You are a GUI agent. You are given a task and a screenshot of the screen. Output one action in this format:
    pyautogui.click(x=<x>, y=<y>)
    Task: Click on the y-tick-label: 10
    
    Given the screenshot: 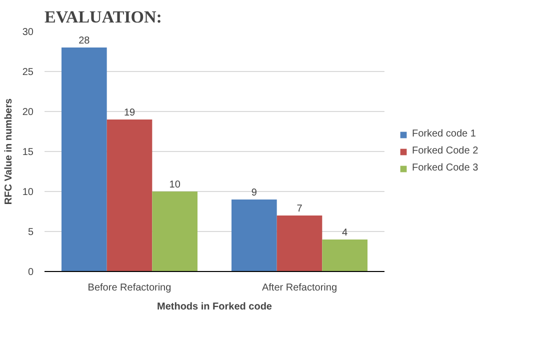 What is the action you would take?
    pyautogui.click(x=28, y=192)
    